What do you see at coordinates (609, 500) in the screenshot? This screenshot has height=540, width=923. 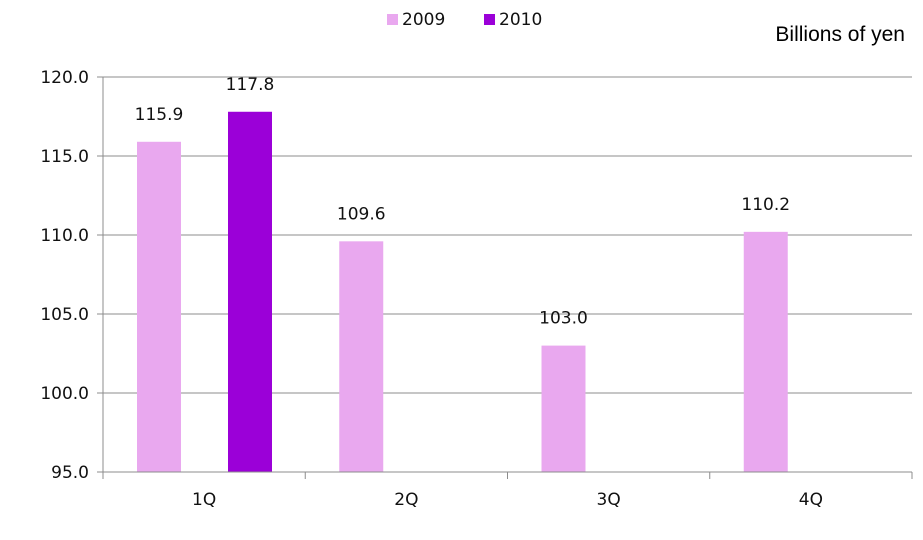 I see `x-tick-label: 3Q` at bounding box center [609, 500].